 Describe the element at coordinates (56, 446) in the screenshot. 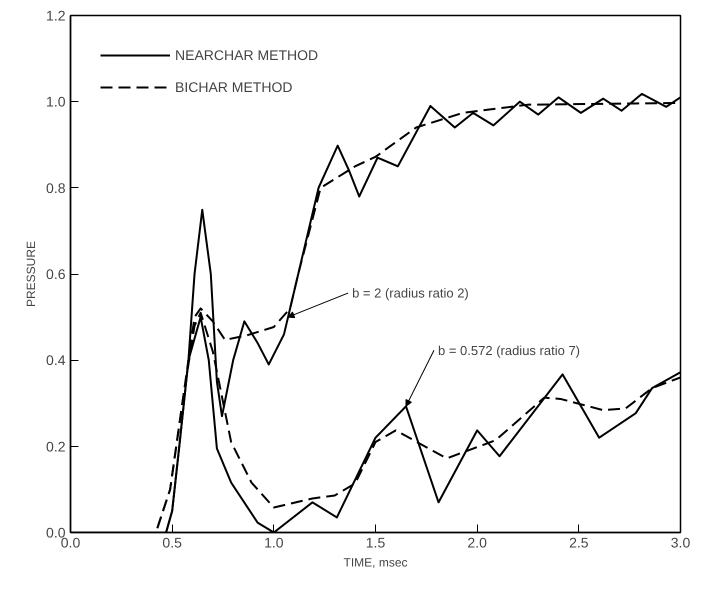

I see `y-tick-label: 0.2` at that location.